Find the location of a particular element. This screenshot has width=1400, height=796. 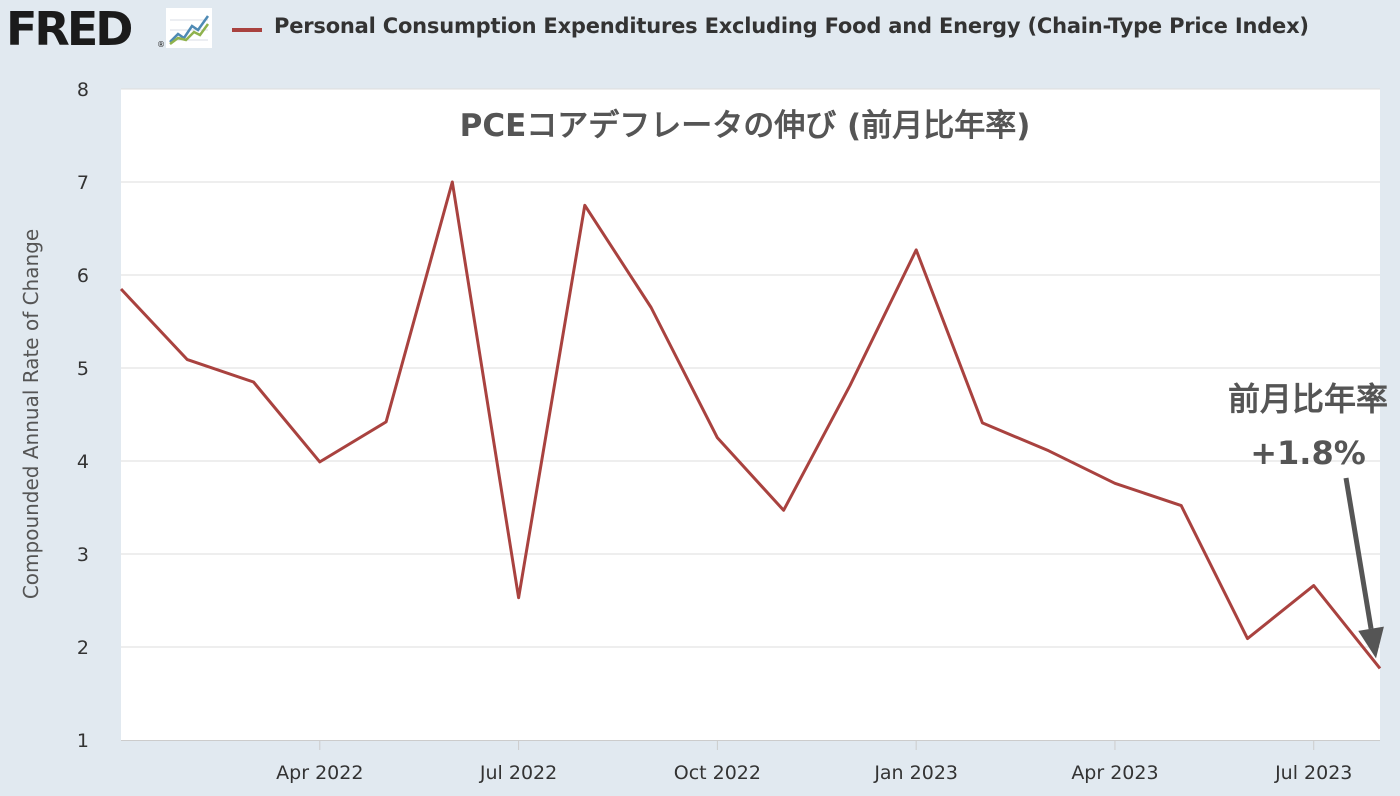

y-tick-label: 7 is located at coordinates (83, 183).